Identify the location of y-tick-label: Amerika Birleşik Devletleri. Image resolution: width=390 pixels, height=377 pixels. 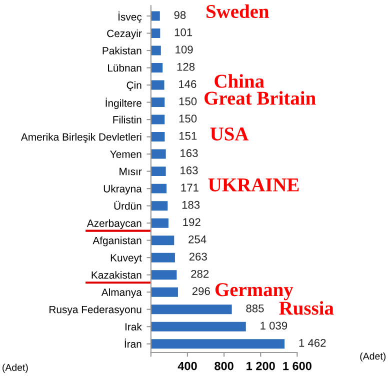
(81, 138).